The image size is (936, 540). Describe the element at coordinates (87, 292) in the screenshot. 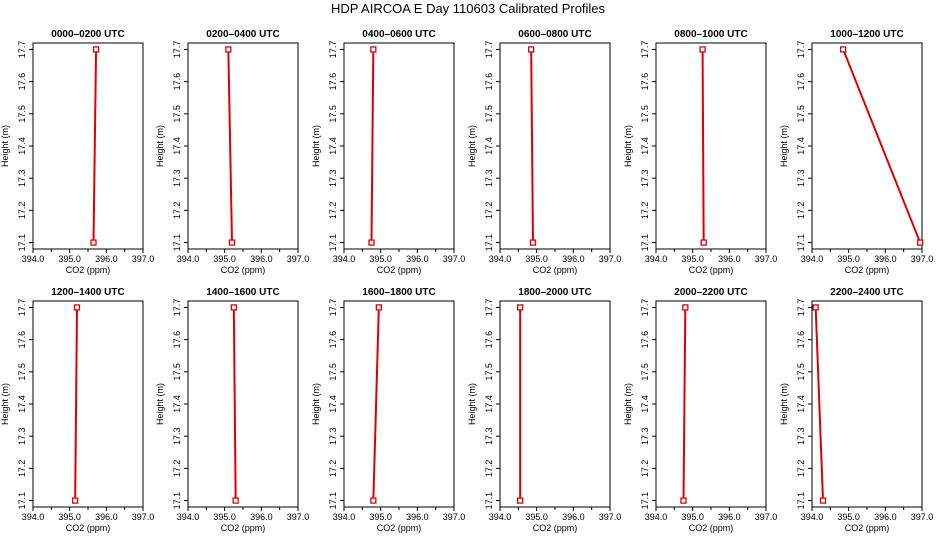

I see `panel-title: 1200–1400 UTC` at that location.